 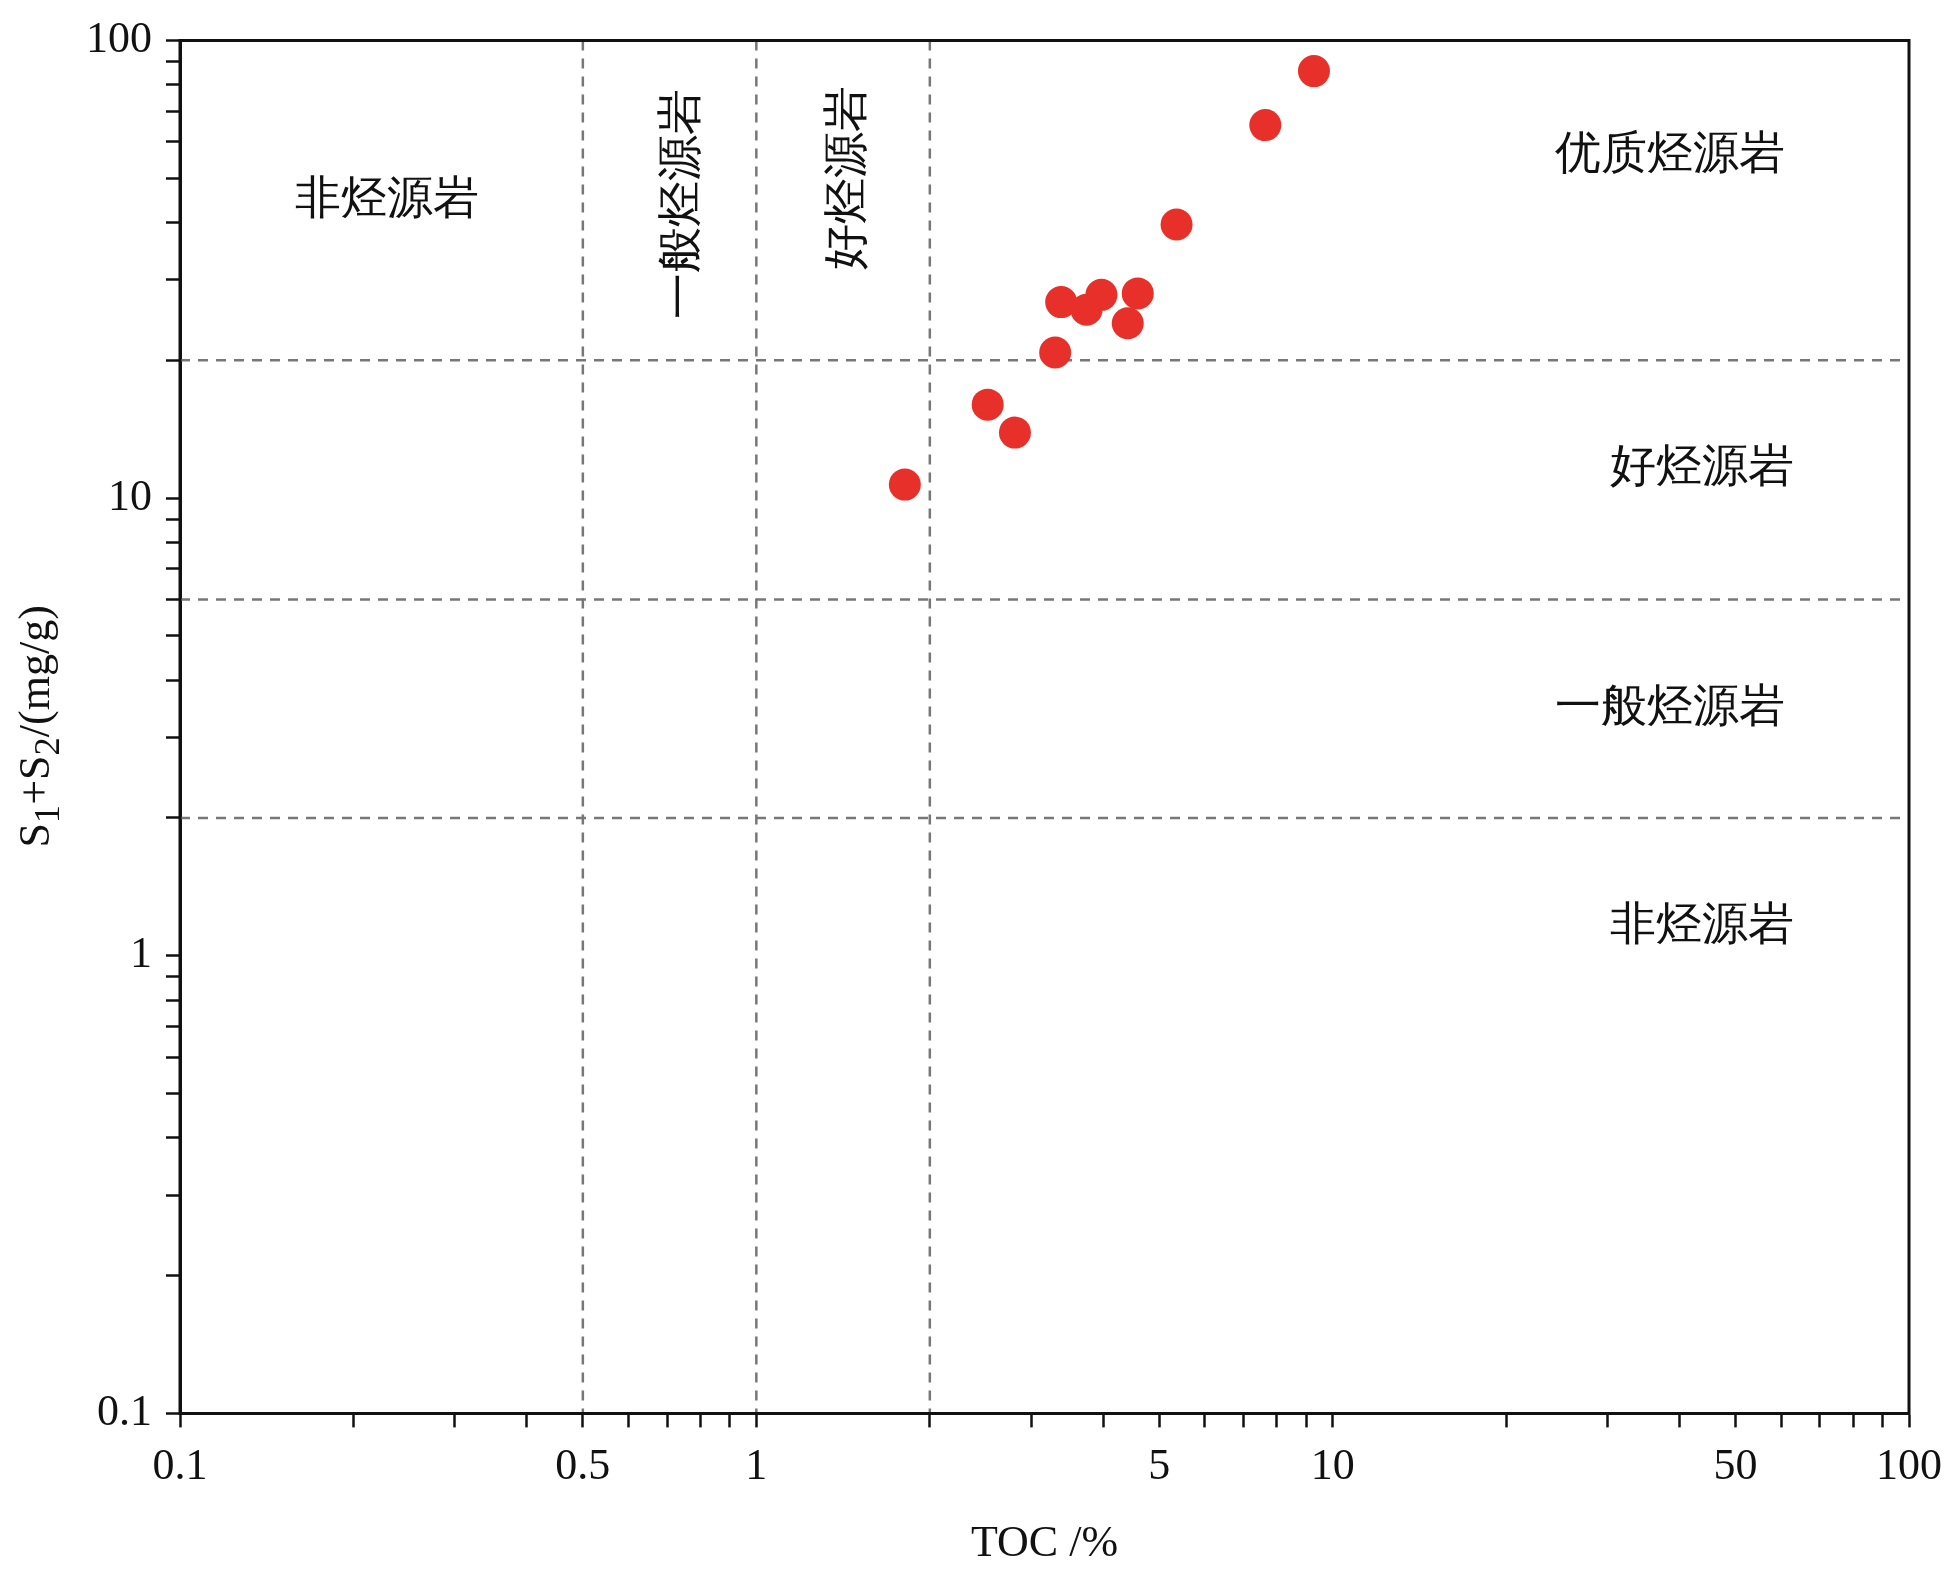 What do you see at coordinates (756, 1465) in the screenshot?
I see `x-tick-label: 1` at bounding box center [756, 1465].